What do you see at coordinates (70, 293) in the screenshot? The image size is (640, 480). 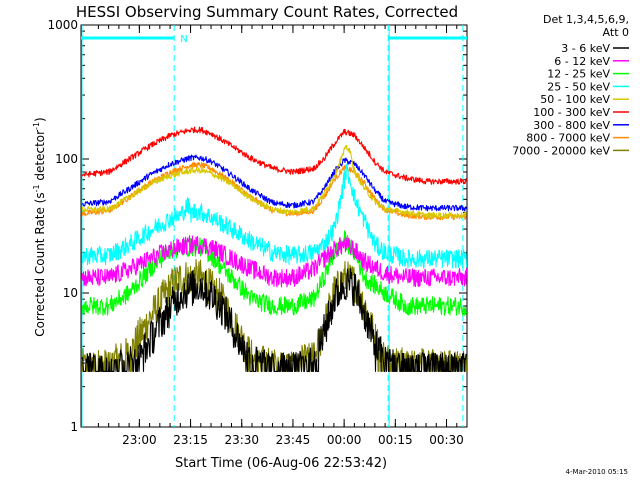 I see `y-tick-label: 10` at bounding box center [70, 293].